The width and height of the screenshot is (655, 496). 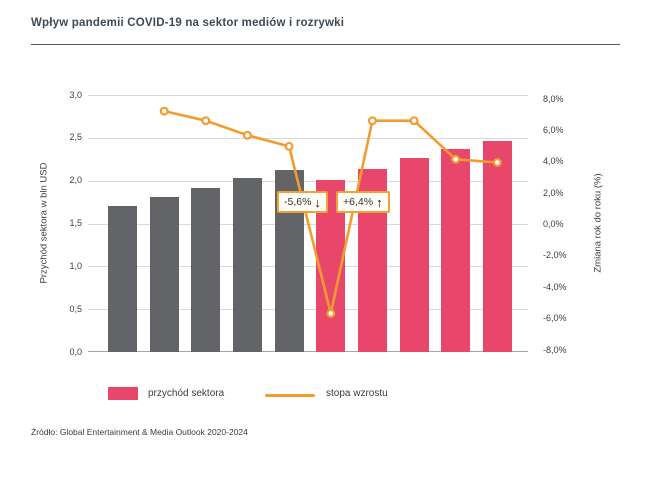 What do you see at coordinates (186, 393) in the screenshot?
I see `legend-label-revenue: przychód sektora` at bounding box center [186, 393].